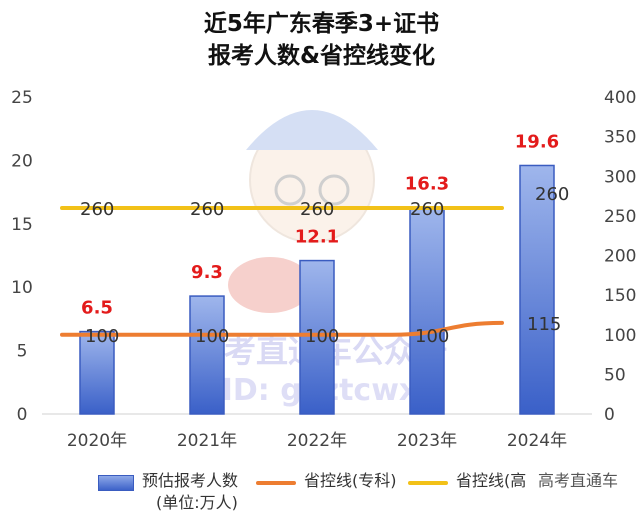 Image resolution: width=643 pixels, height=522 pixels. Describe the element at coordinates (321, 24) in the screenshot. I see `chart-title-line1: 近5年广东春季3+证书` at that location.